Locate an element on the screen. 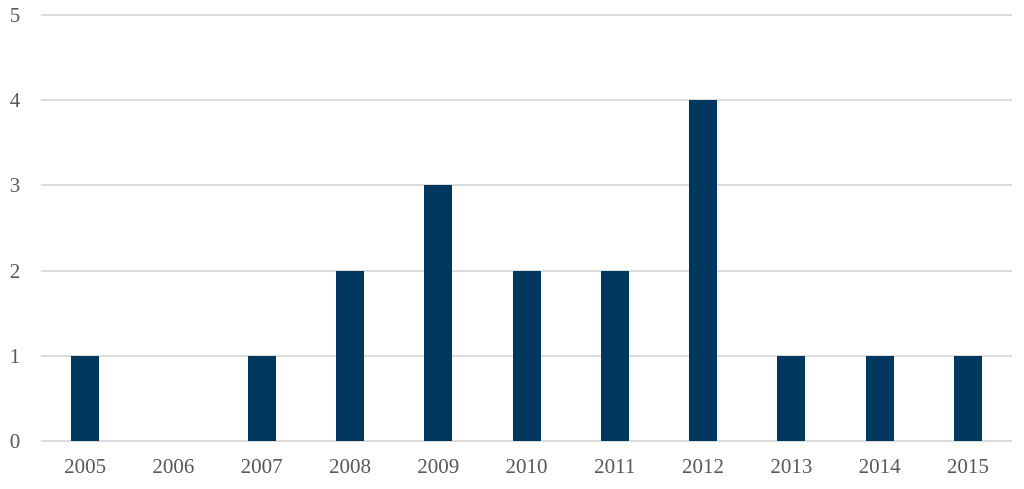 The height and width of the screenshot is (489, 1024). y-axis-tick-label: 4 is located at coordinates (15, 100).